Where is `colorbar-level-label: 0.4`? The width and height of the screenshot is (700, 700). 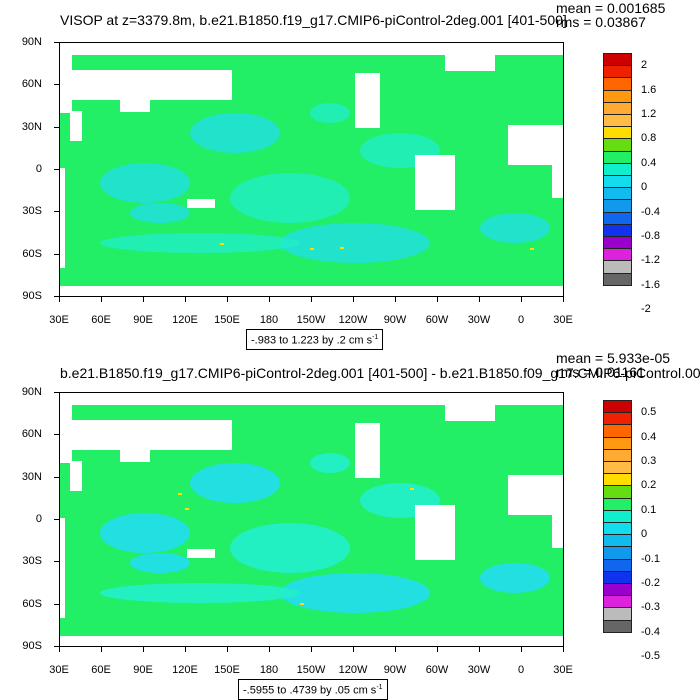
colorbar-level-label: 0.4 is located at coordinates (649, 436).